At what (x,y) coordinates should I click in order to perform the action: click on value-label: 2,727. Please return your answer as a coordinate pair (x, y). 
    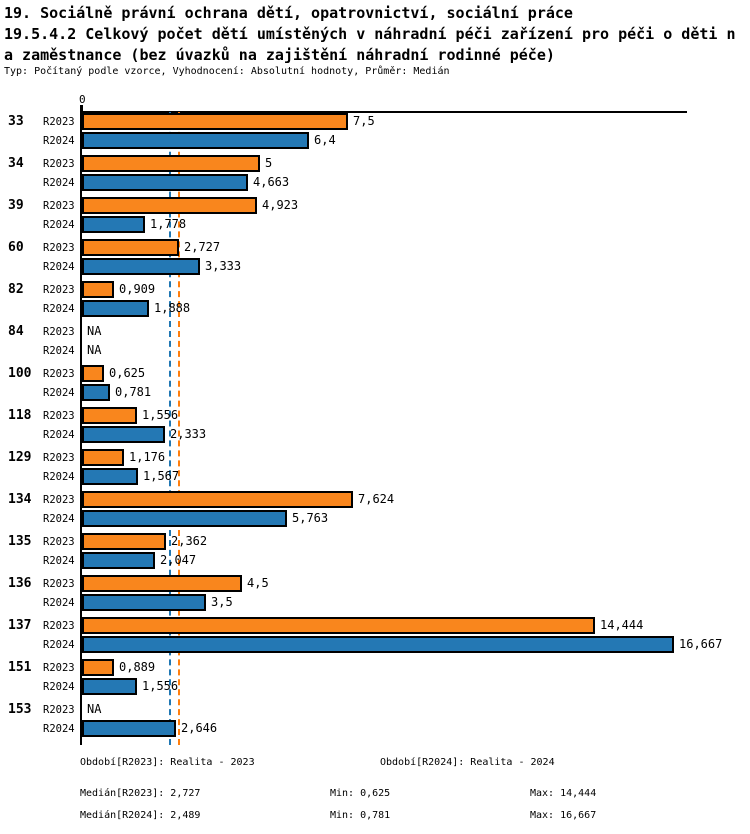
    Looking at the image, I should click on (202, 247).